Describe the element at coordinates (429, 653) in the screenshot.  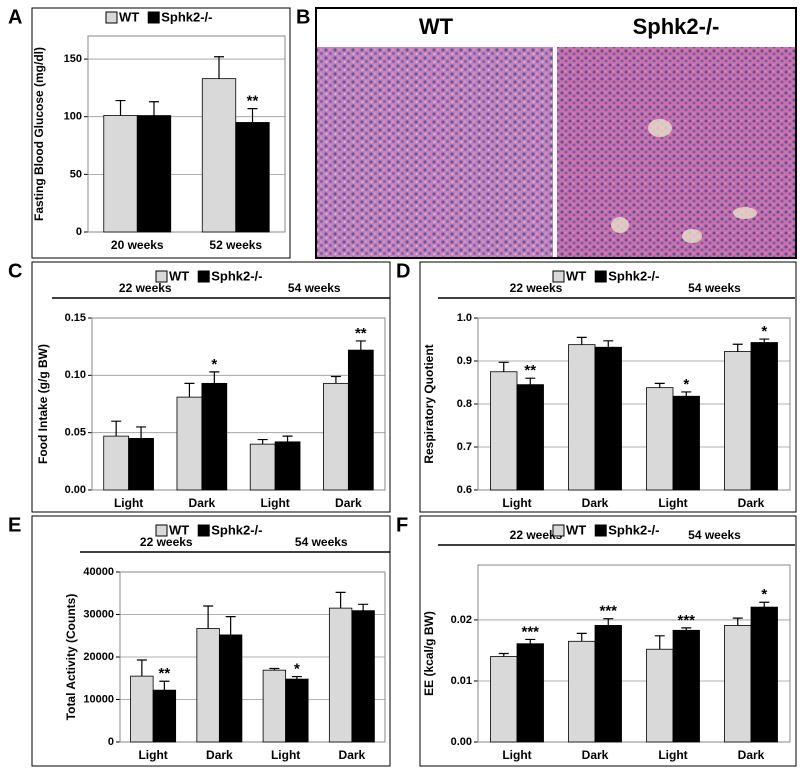
I see `y-axis-label: EE (kcal/g BW)` at that location.